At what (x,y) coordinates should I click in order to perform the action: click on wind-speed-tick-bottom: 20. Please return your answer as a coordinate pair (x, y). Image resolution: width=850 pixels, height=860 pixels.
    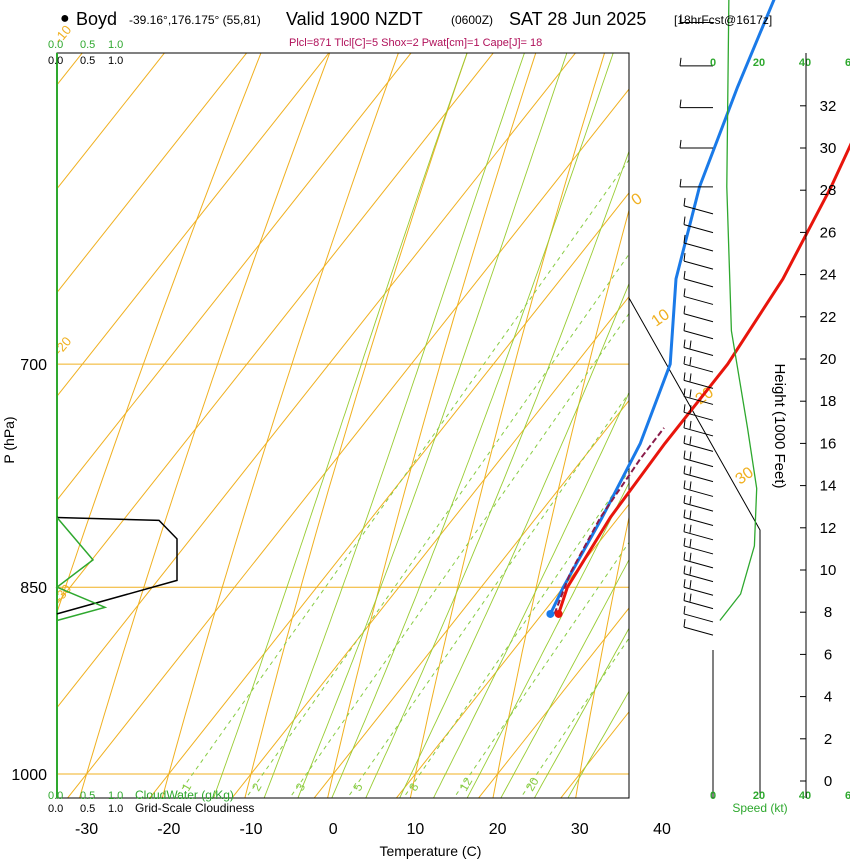
    Looking at the image, I should click on (759, 796).